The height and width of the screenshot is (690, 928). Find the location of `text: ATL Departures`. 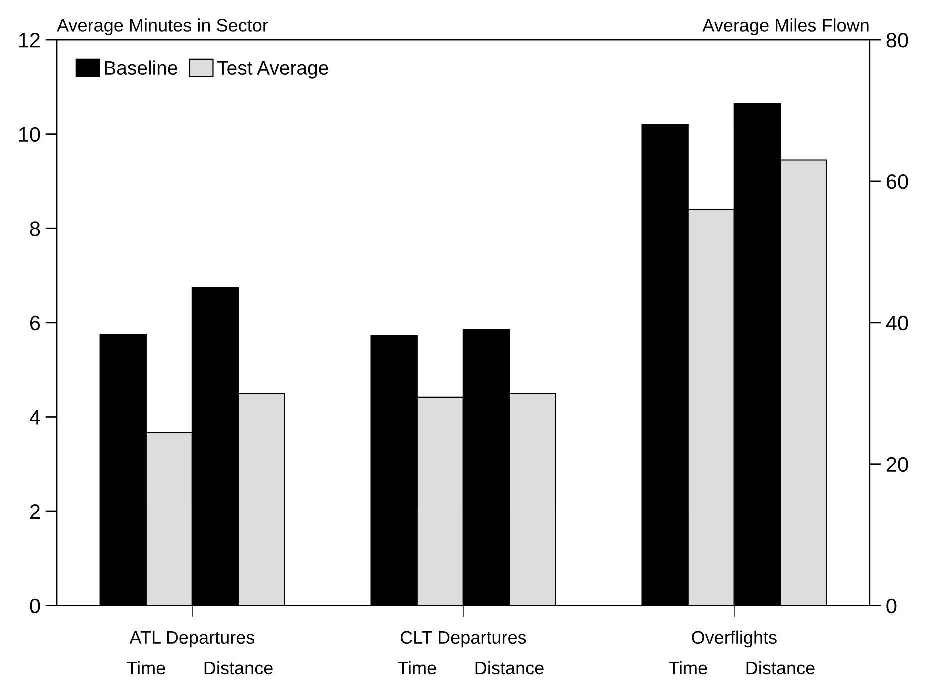

text: ATL Departures is located at coordinates (192, 639).